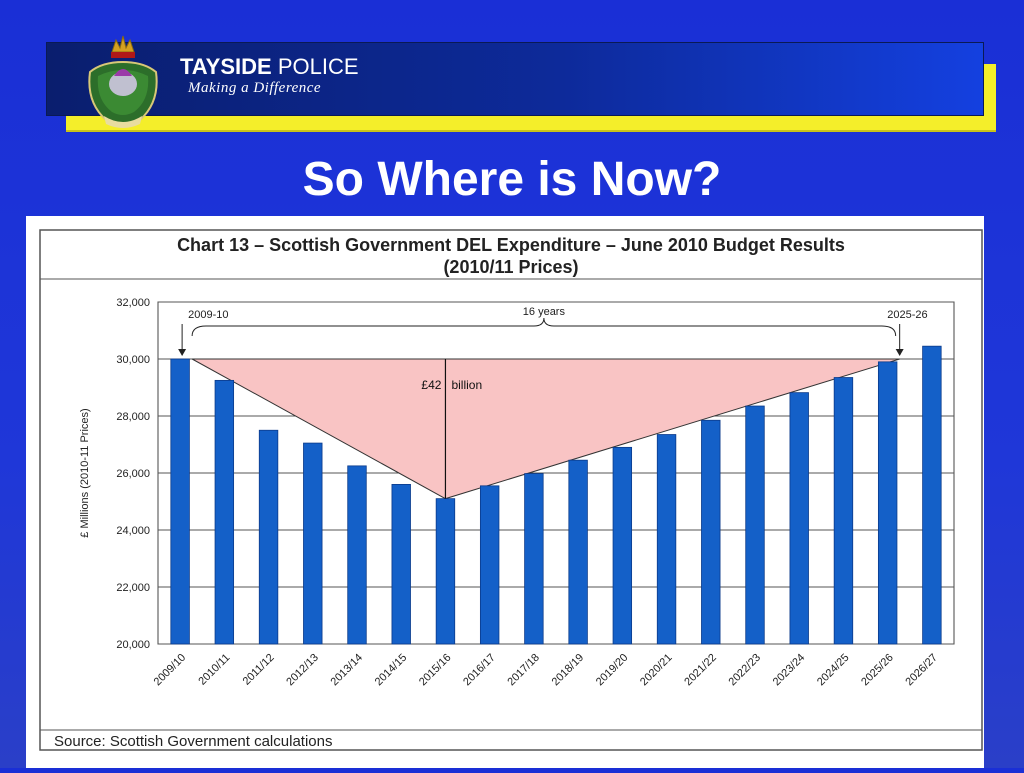  I want to click on x-tick-label: 2020/21, so click(656, 670).